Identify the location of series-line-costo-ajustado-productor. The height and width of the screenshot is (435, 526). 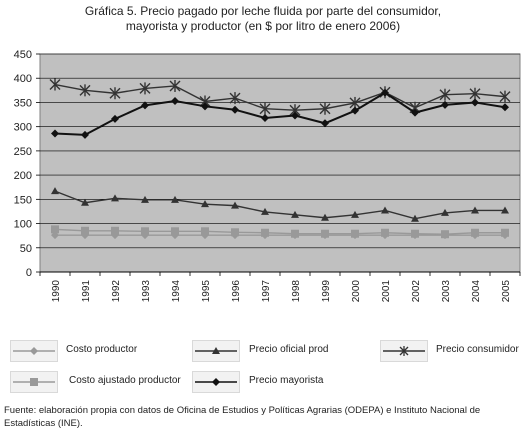
(279, 231).